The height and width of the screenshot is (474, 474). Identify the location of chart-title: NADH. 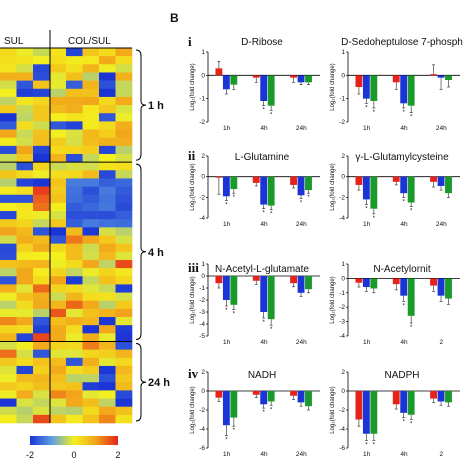
(262, 375).